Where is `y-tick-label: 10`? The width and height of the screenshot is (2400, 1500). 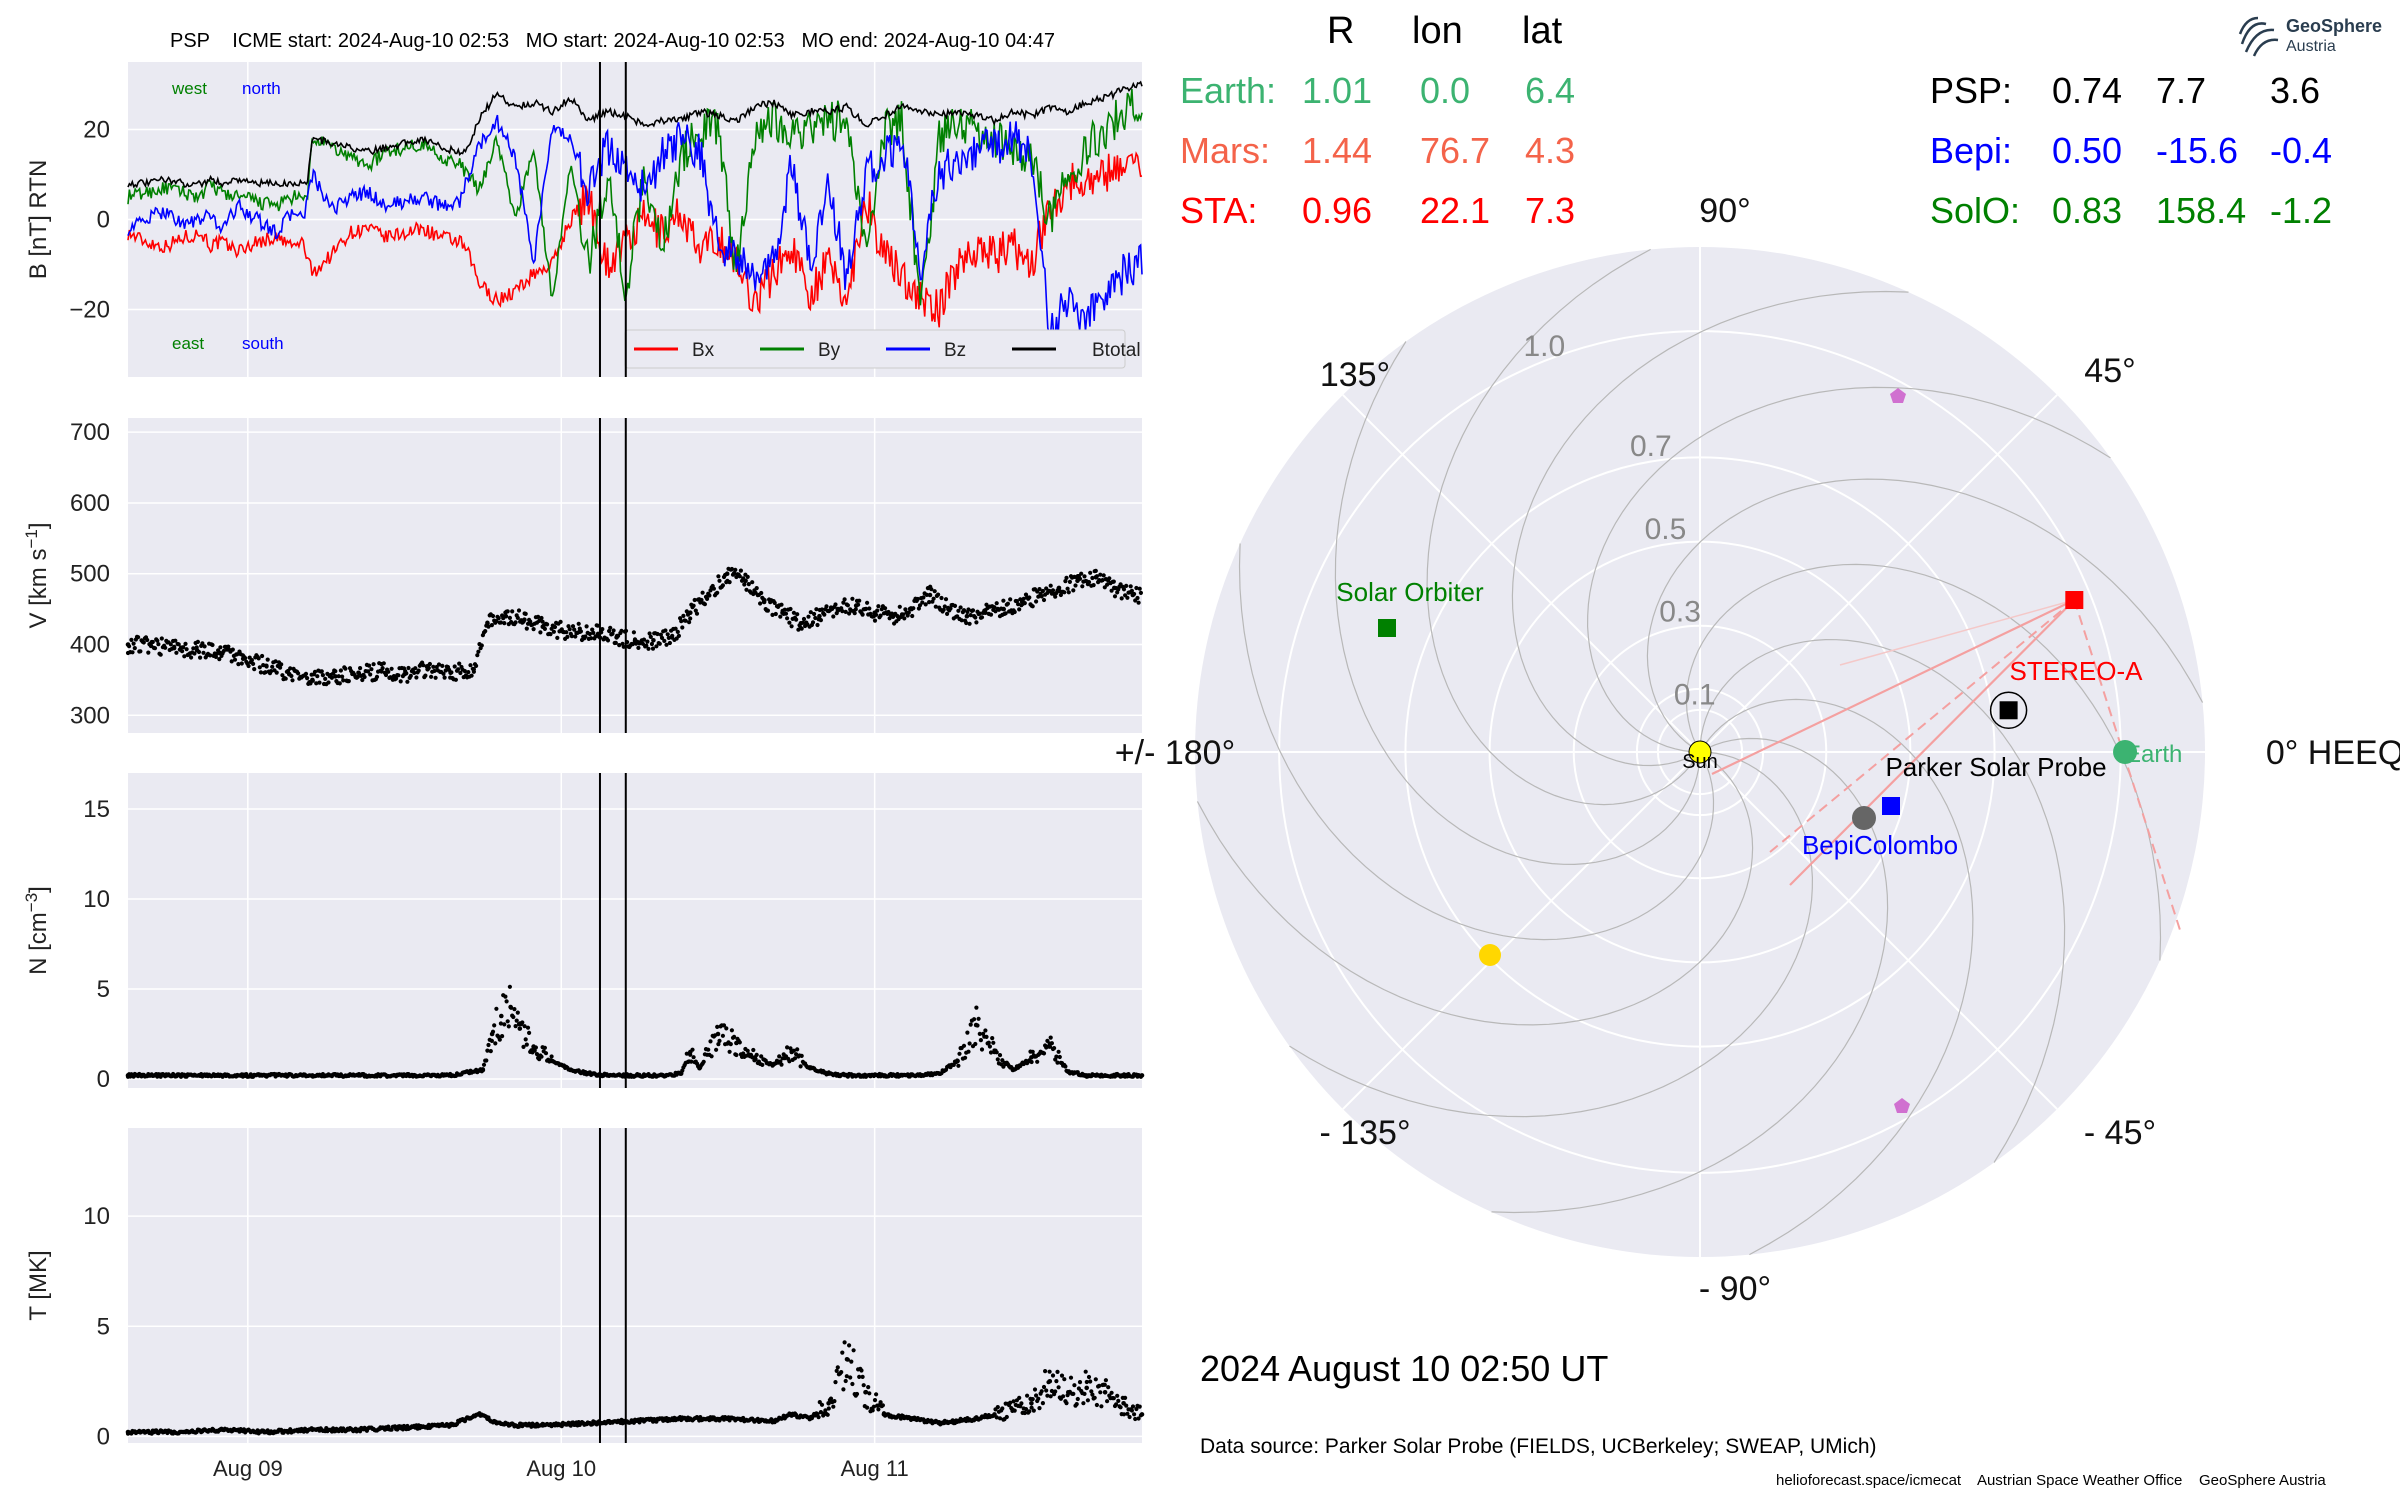 y-tick-label: 10 is located at coordinates (96, 899).